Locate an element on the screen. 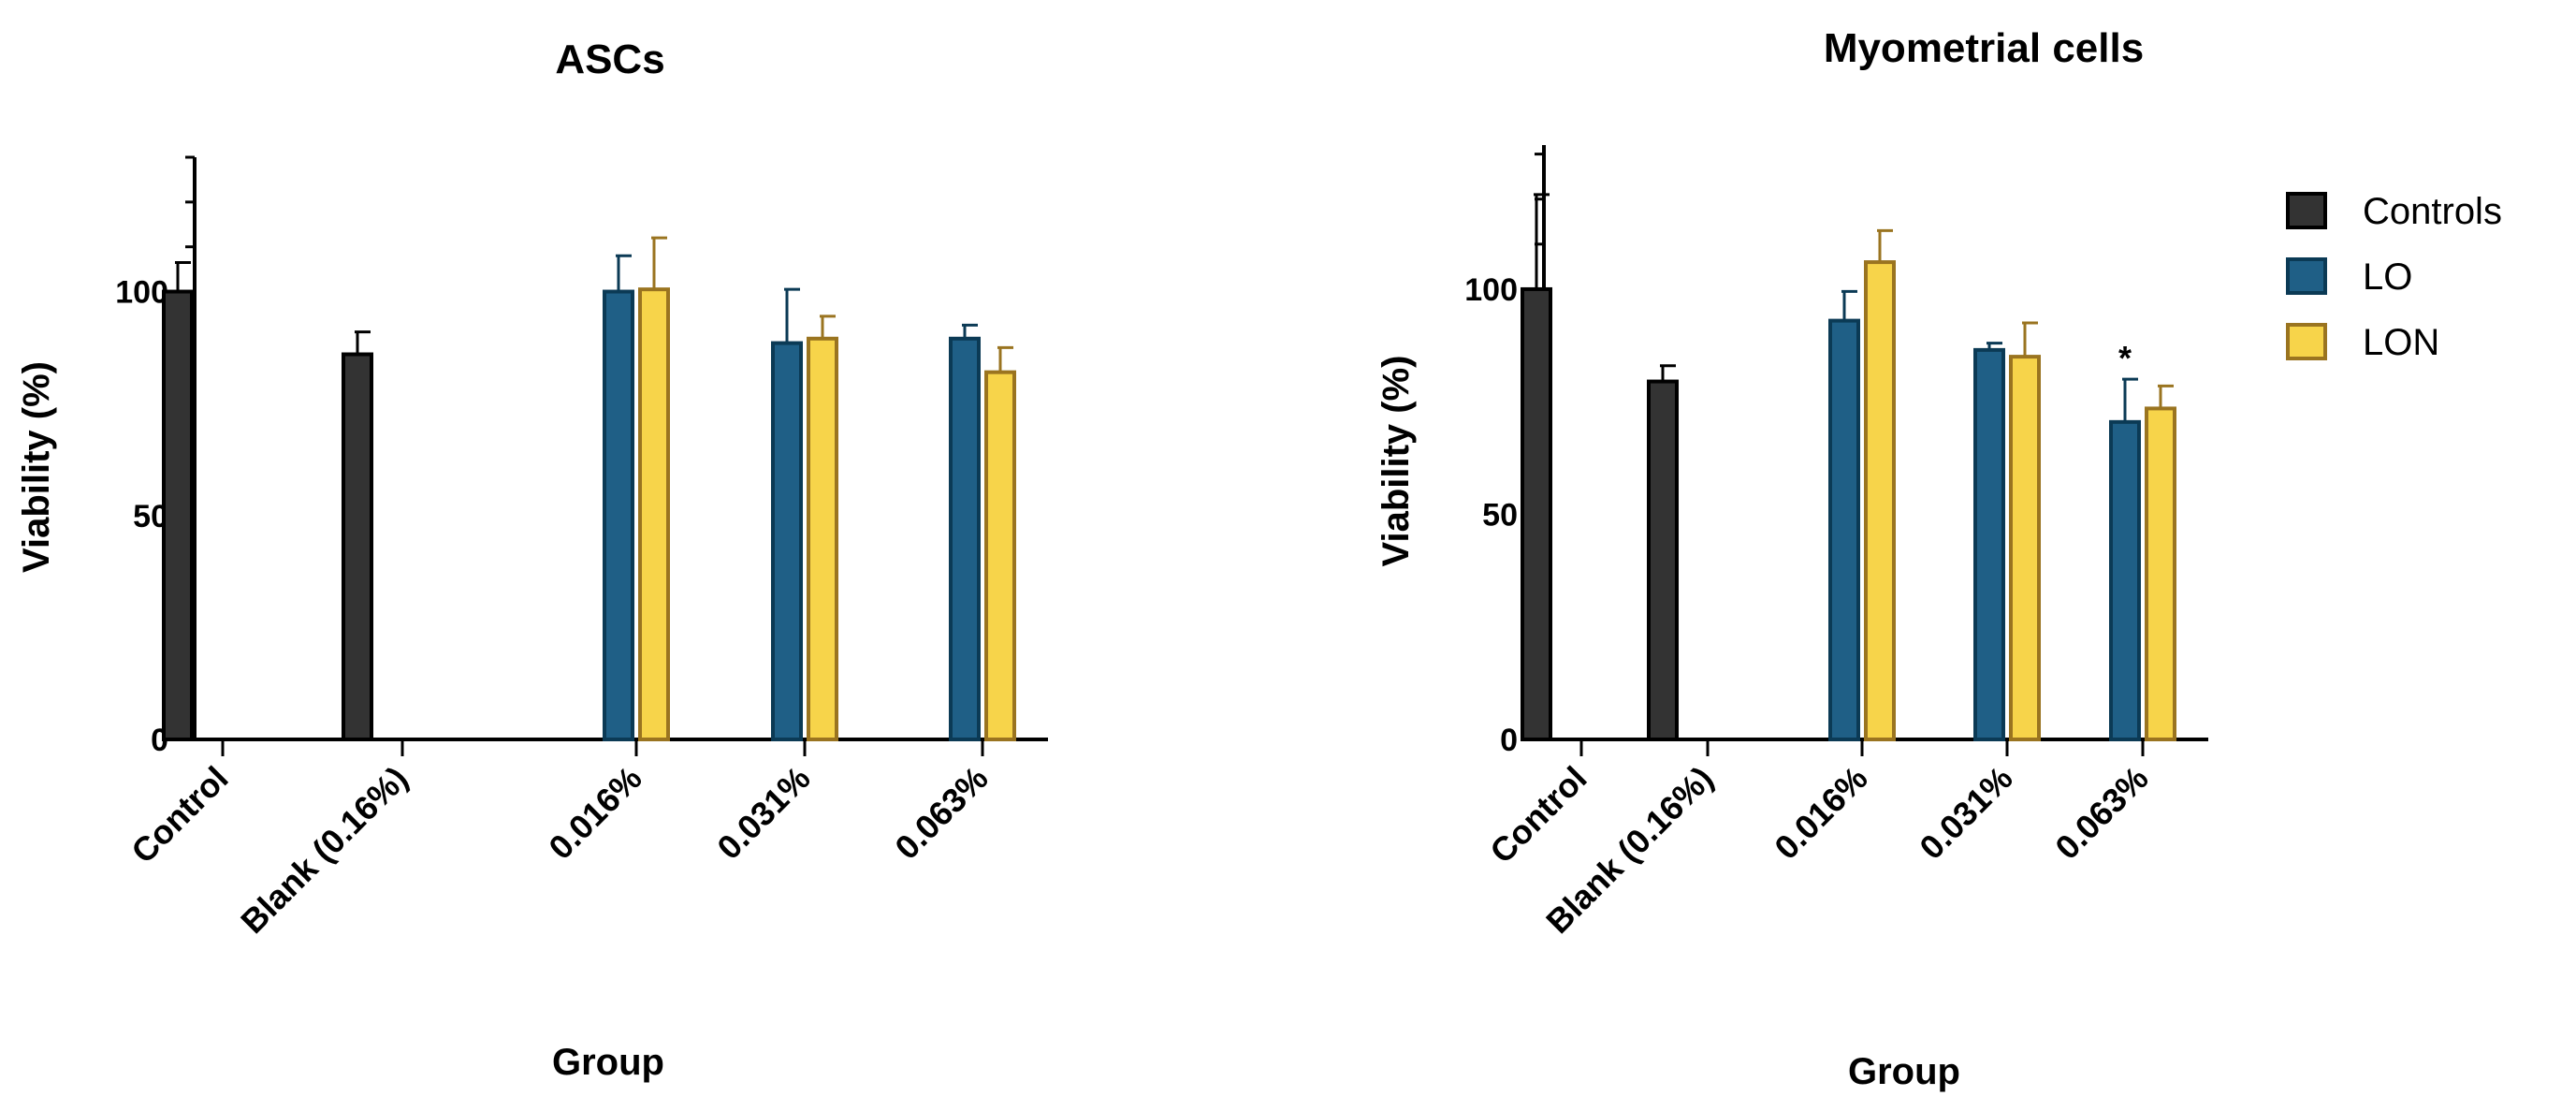 The height and width of the screenshot is (1111, 2576). chart-title: Myometrial cells is located at coordinates (1984, 48).